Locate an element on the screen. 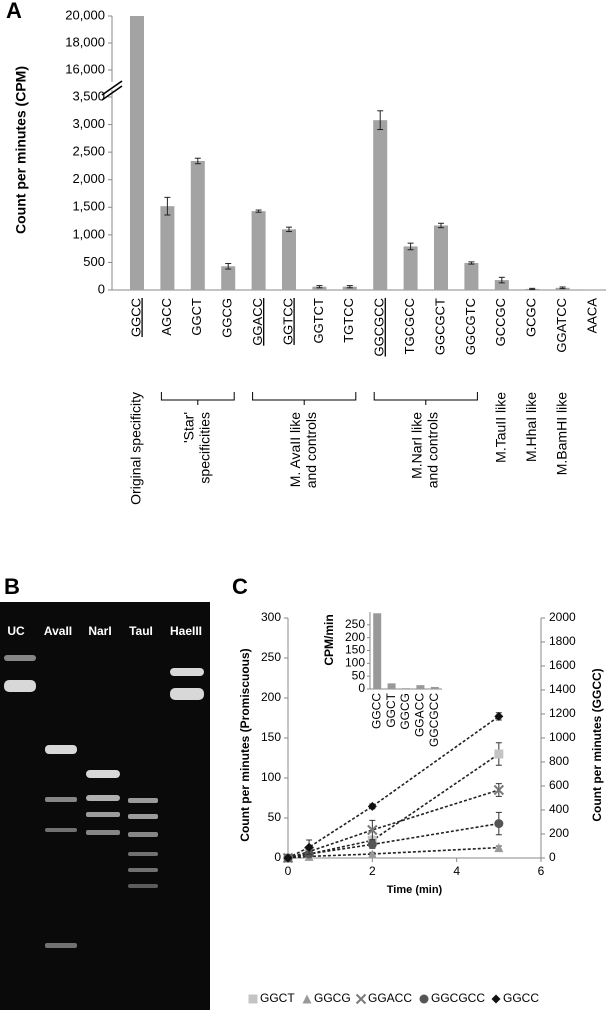 This screenshot has height=1012, width=607. y-tick-label: 16,000 is located at coordinates (85, 68).